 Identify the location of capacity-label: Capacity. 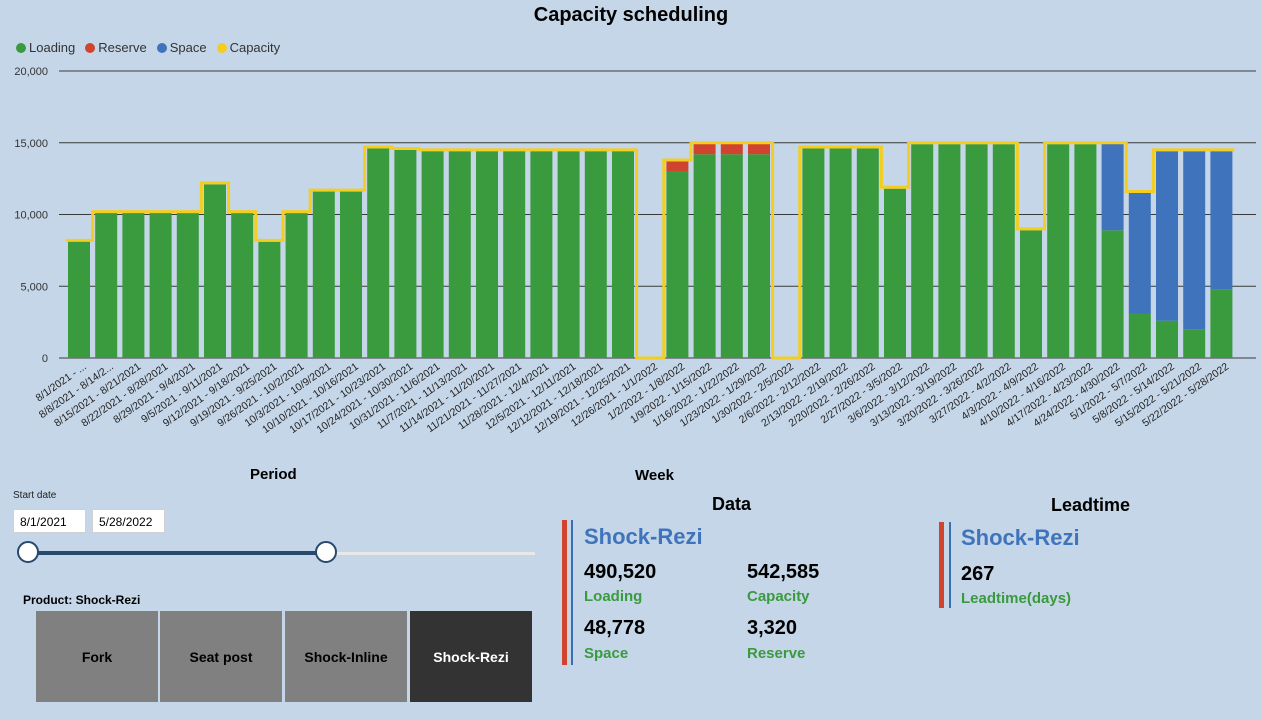
(778, 596).